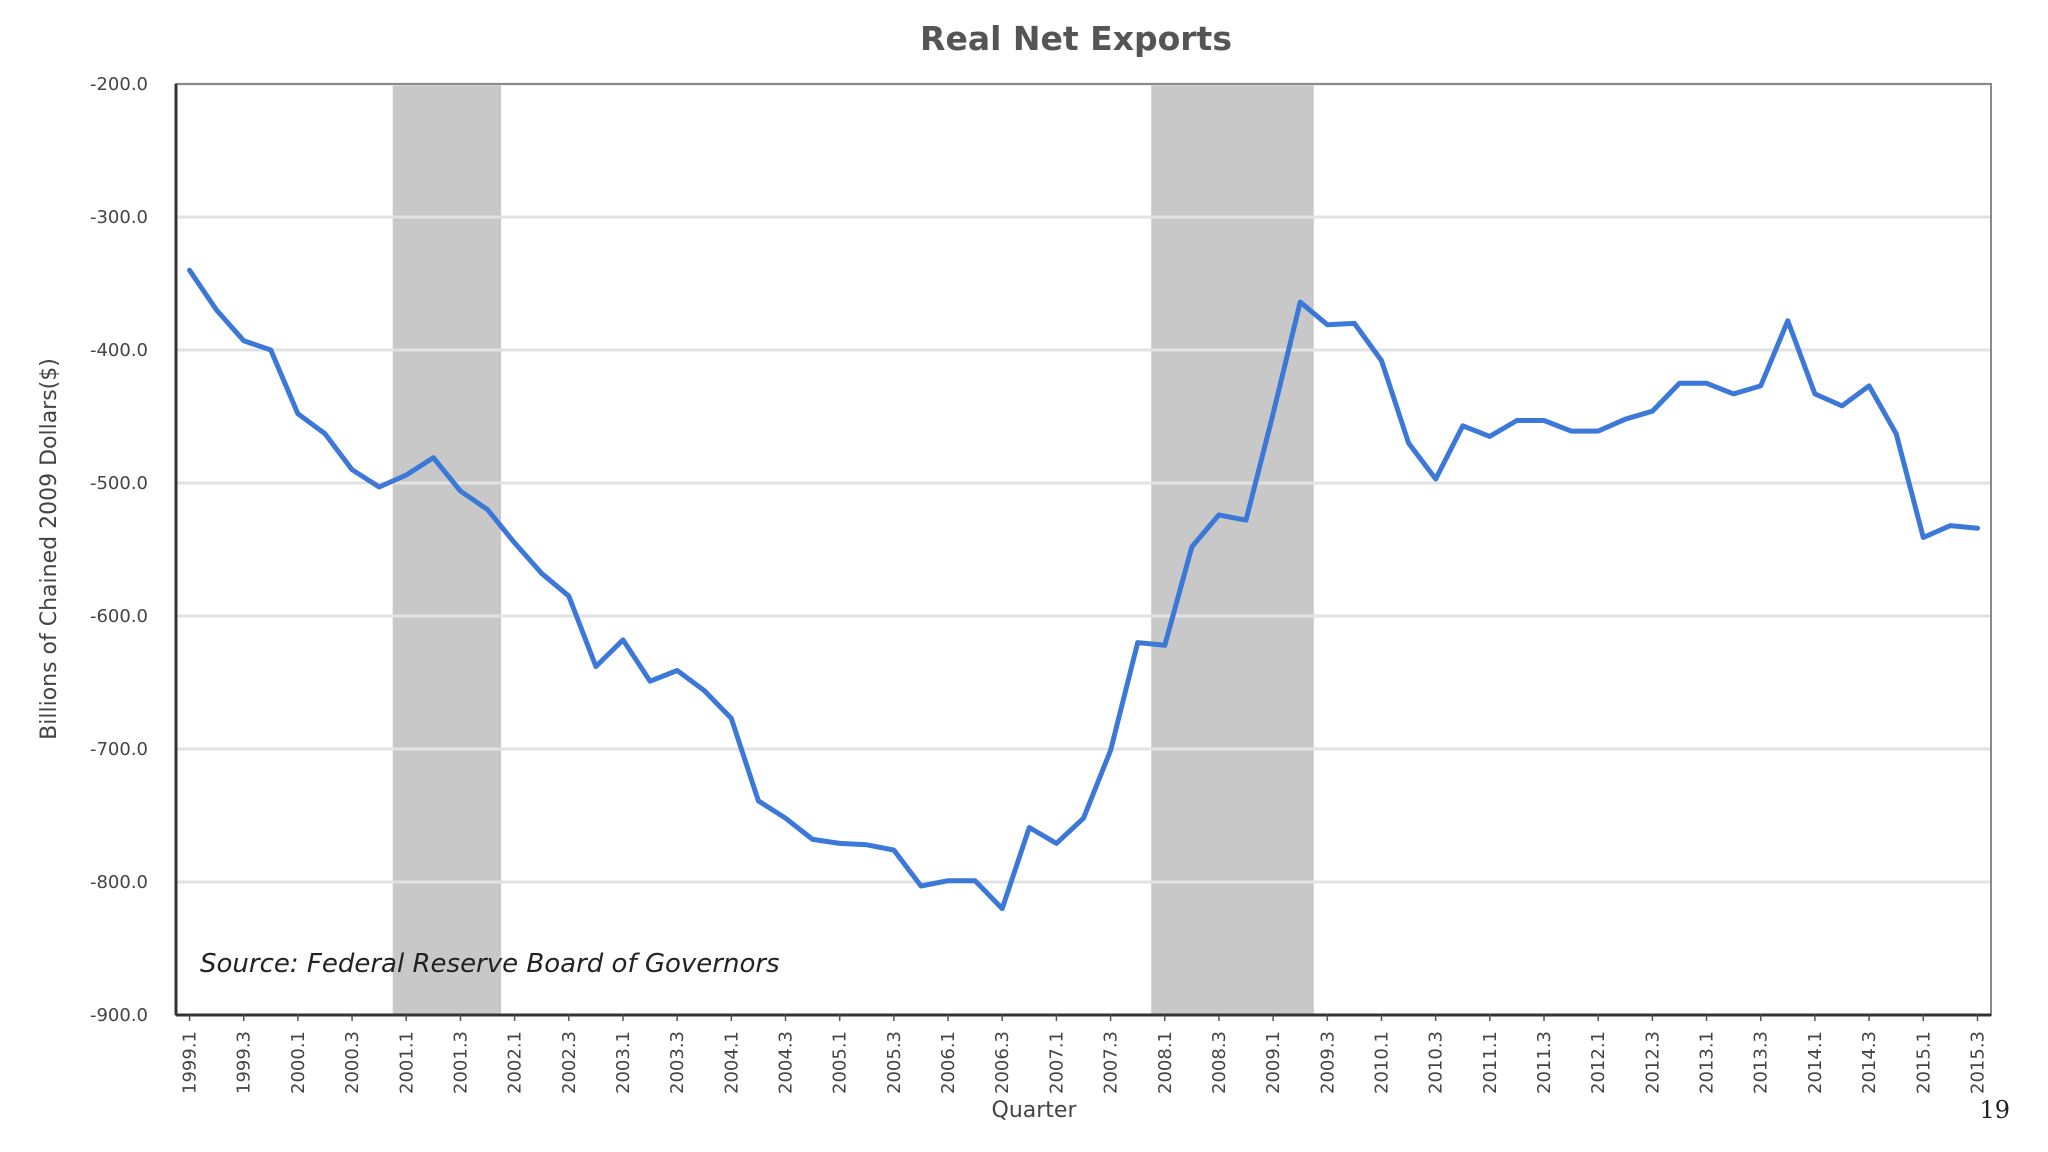 The width and height of the screenshot is (2048, 1152). What do you see at coordinates (1923, 1062) in the screenshot?
I see `x-tick-label: 2015.1` at bounding box center [1923, 1062].